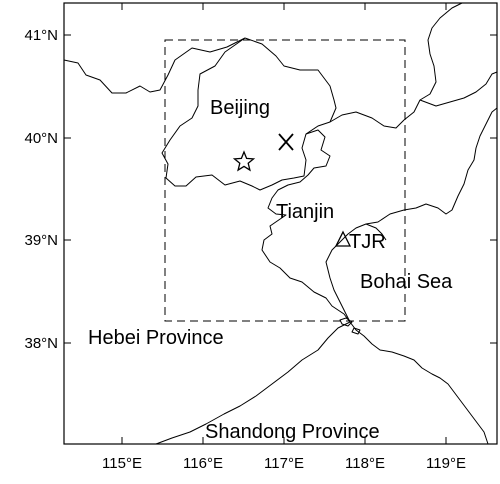 Image resolution: width=500 pixels, height=484 pixels. Describe the element at coordinates (284, 463) in the screenshot. I see `lon-label-117: 117°E` at that location.